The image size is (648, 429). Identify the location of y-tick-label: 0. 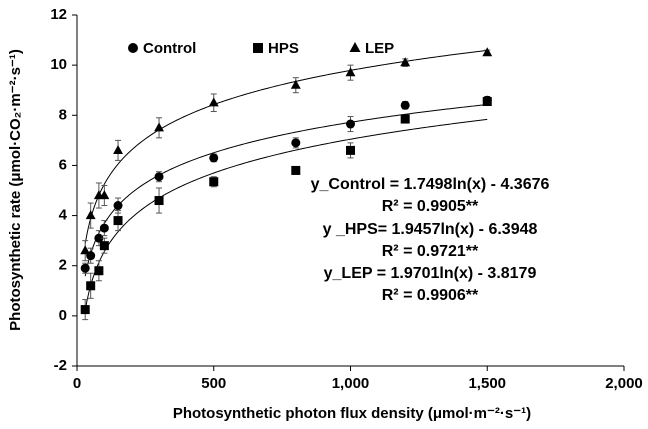
(63, 315).